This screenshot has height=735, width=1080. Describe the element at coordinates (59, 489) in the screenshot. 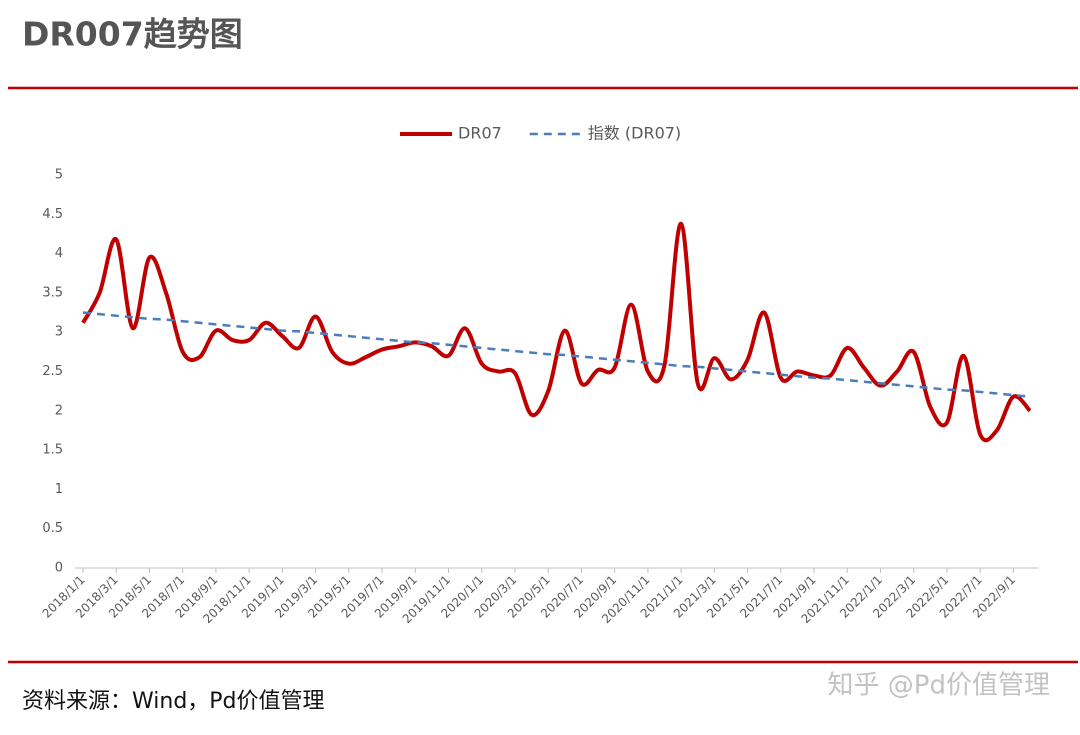

I see `y-tick-label: 1` at that location.